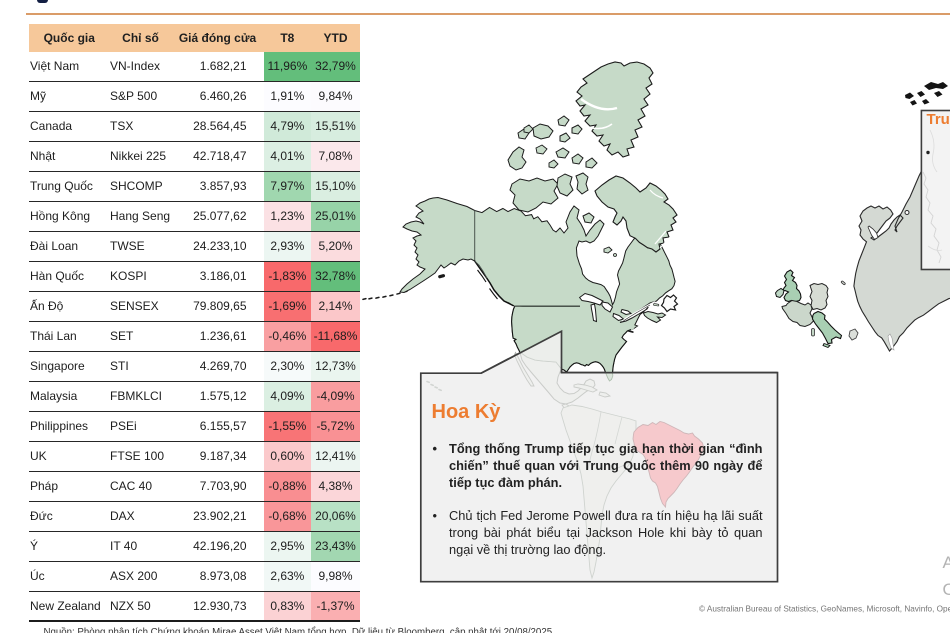 This screenshot has width=950, height=633. What do you see at coordinates (946, 562) in the screenshot?
I see `svg-text: AT` at bounding box center [946, 562].